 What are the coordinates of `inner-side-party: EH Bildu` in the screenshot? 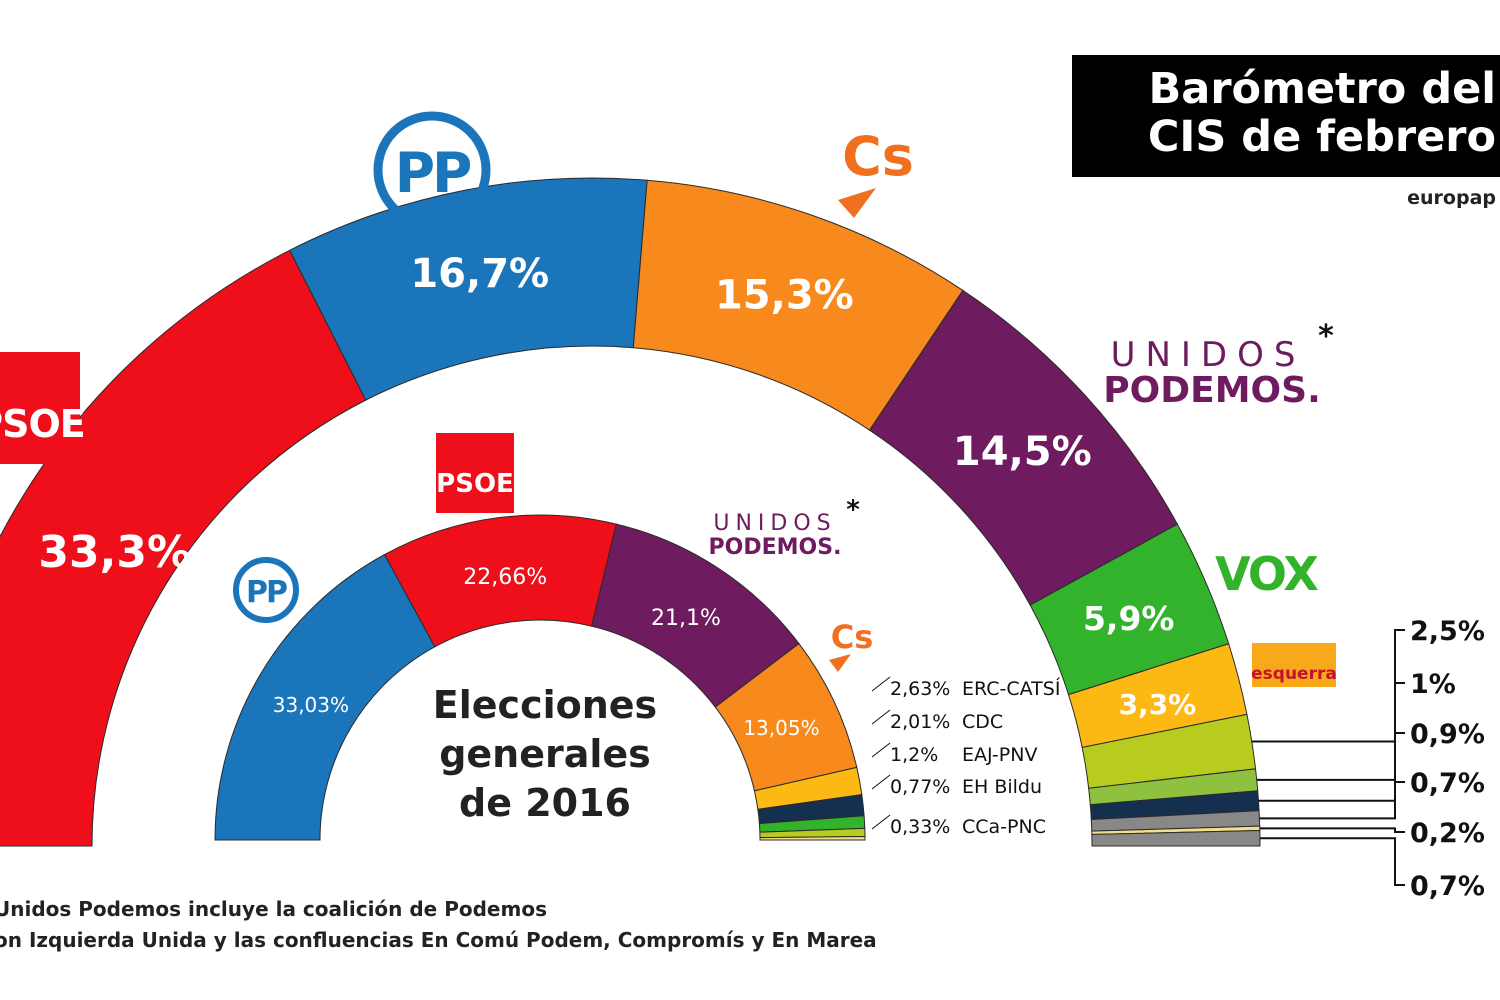 It's located at (1002, 787).